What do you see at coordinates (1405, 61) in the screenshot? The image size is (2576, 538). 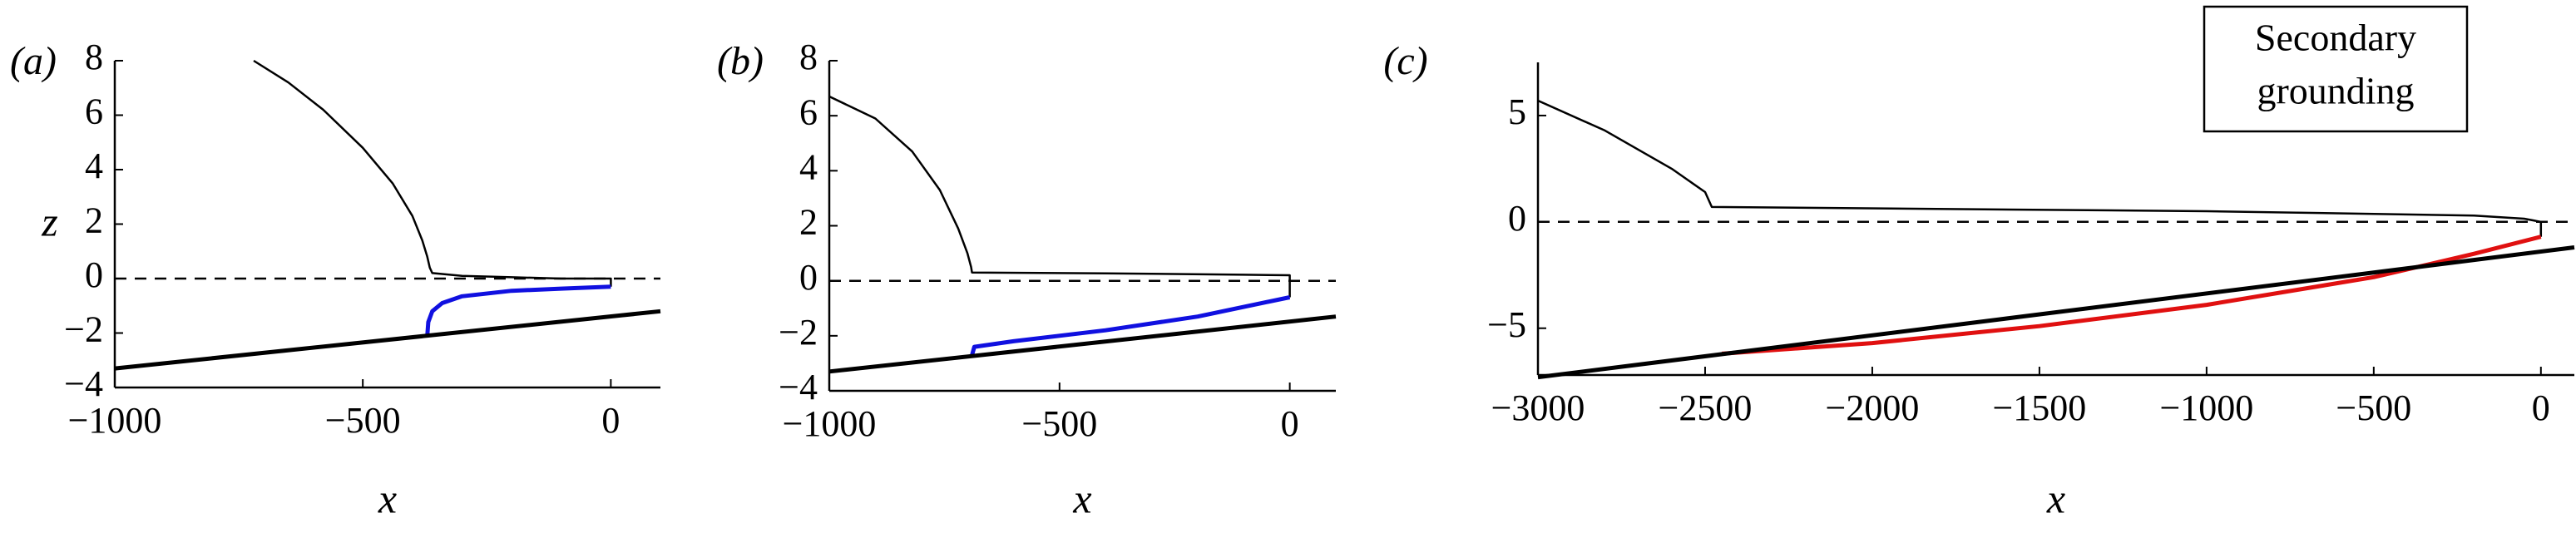 I see `panel-label: (c)` at bounding box center [1405, 61].